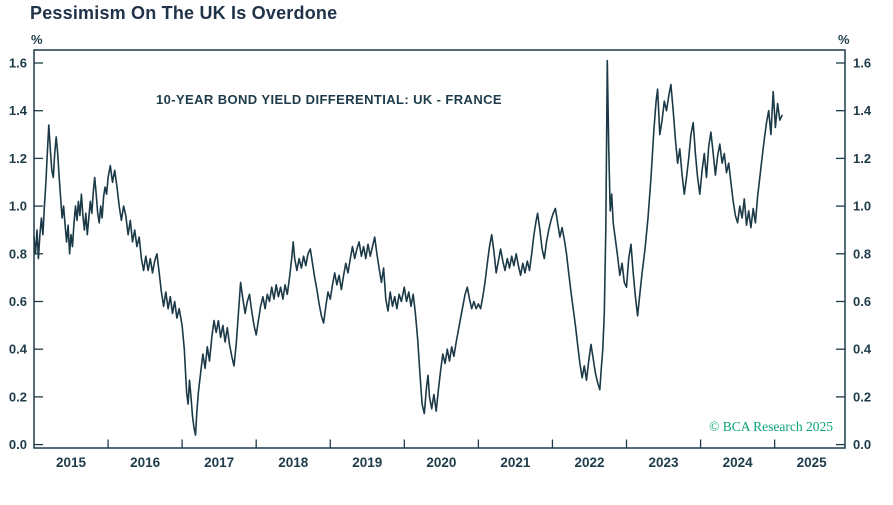 This screenshot has height=505, width=893. I want to click on y-axis-unit-left: %, so click(37, 39).